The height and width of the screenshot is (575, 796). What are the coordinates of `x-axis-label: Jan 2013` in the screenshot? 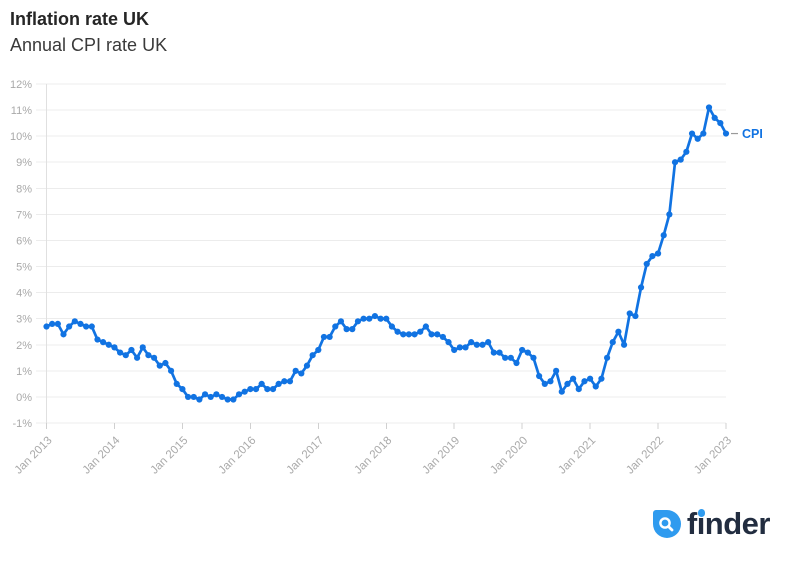 It's located at (34, 456).